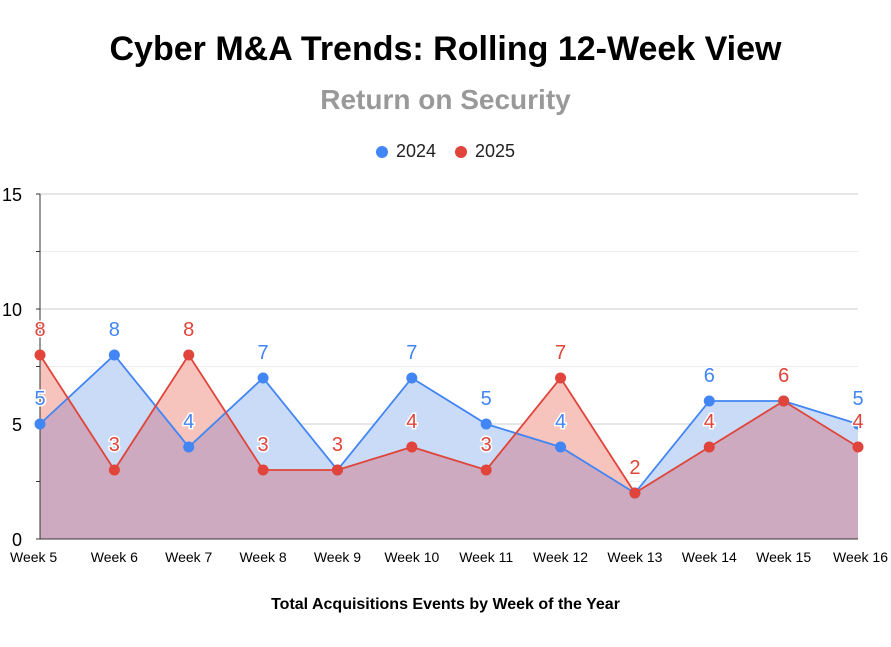 The image size is (891, 647). Describe the element at coordinates (560, 353) in the screenshot. I see `data-label-2025: 7` at that location.